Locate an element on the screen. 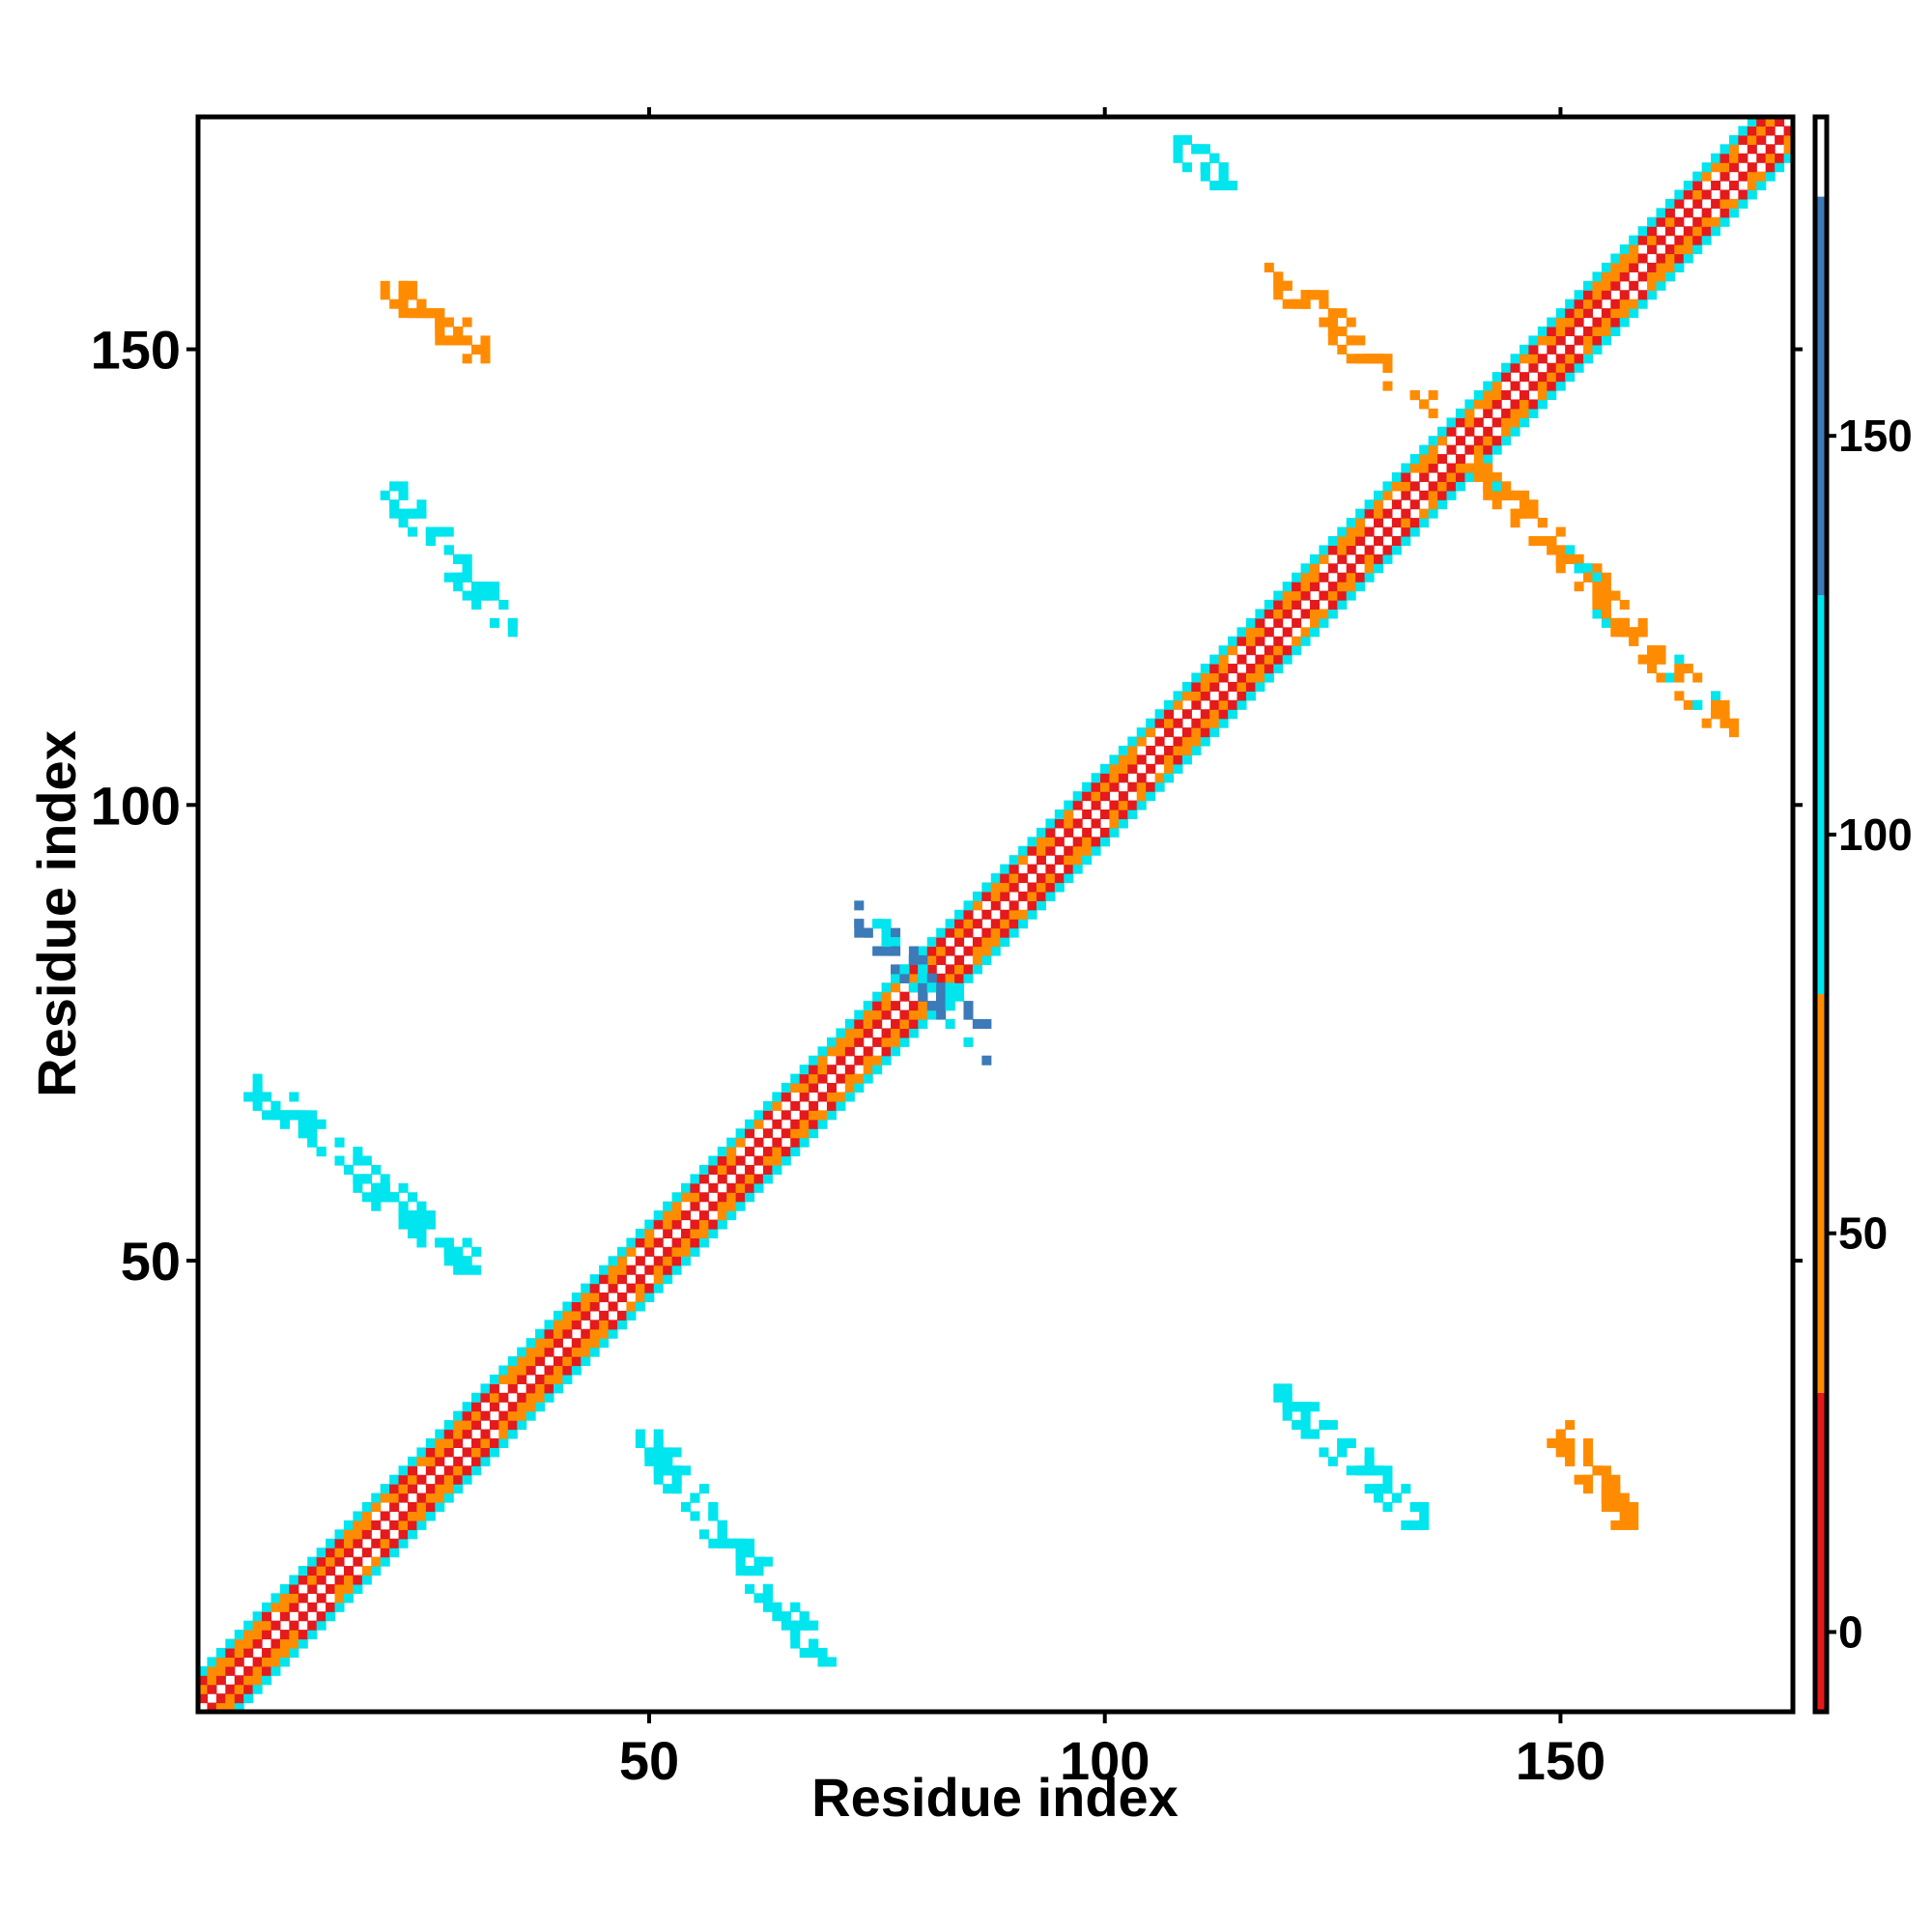 Image resolution: width=1932 pixels, height=1932 pixels. x-axis-title: Residue index is located at coordinates (995, 1797).